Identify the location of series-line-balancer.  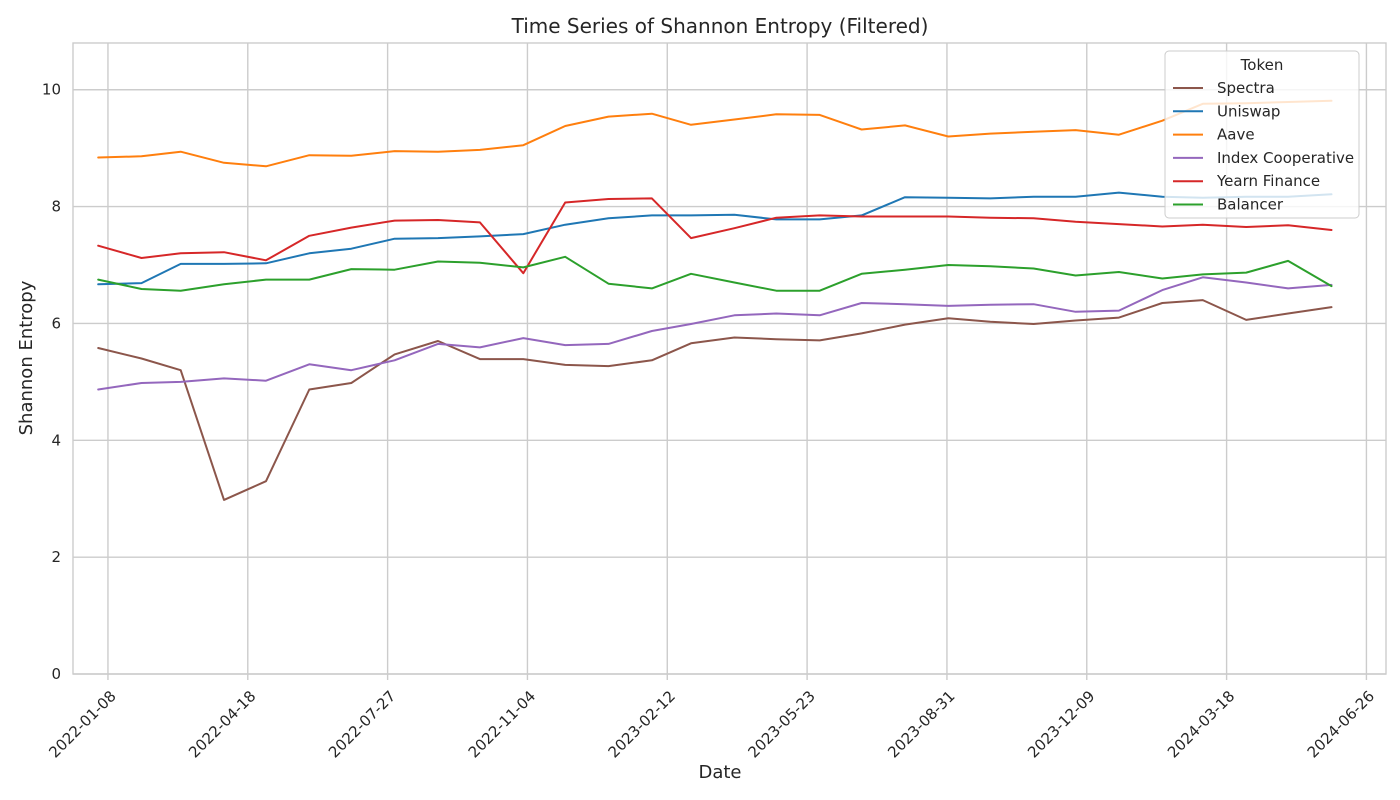
(715, 273).